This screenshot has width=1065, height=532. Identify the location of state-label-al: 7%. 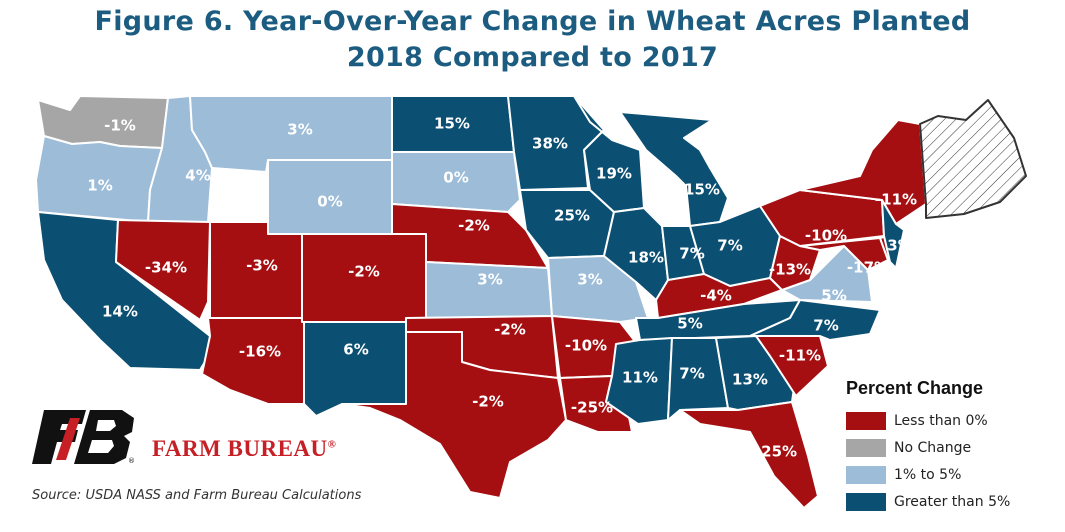
(691, 374).